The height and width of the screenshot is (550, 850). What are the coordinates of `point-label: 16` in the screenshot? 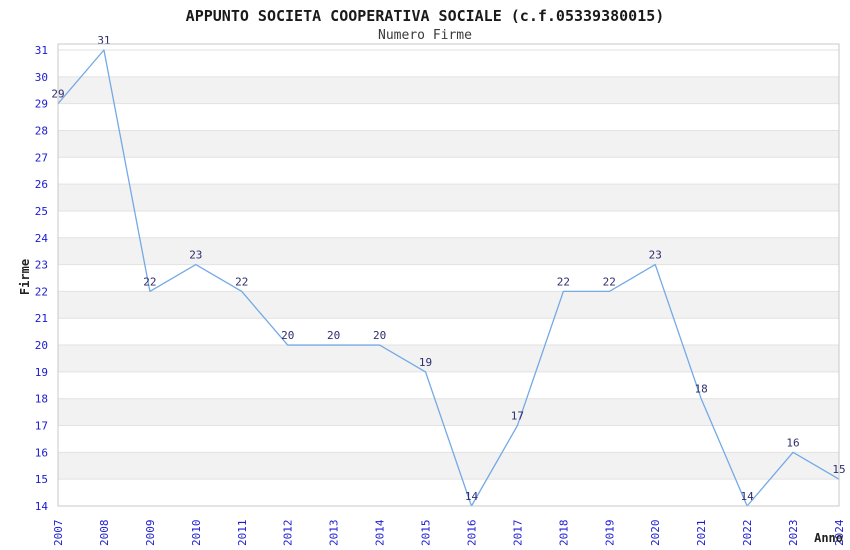 It's located at (792, 442).